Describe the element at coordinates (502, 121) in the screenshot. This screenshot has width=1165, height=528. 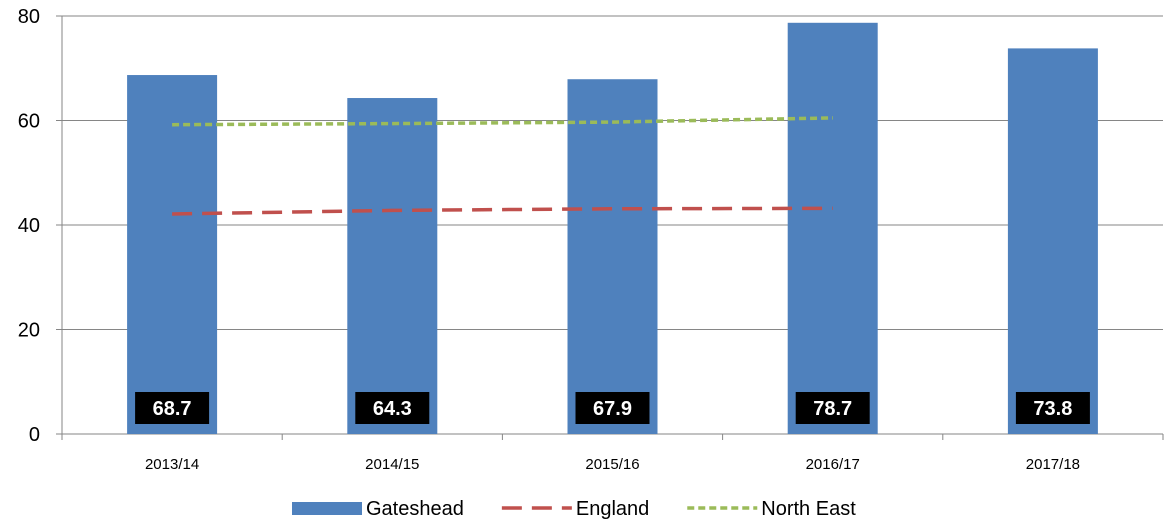
I see `series-line-north-east` at that location.